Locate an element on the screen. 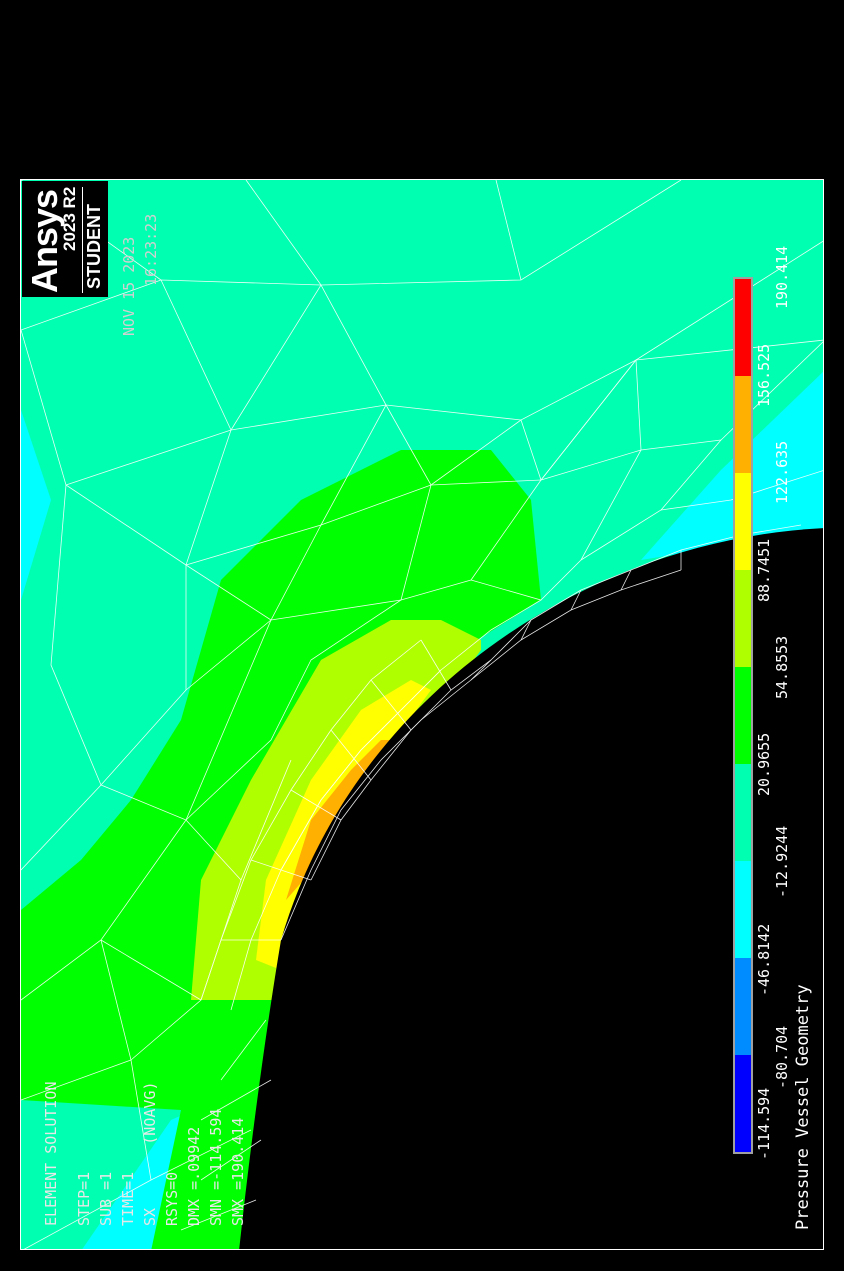 The height and width of the screenshot is (1271, 844). contour-band-cyan-top is located at coordinates (36, 505).